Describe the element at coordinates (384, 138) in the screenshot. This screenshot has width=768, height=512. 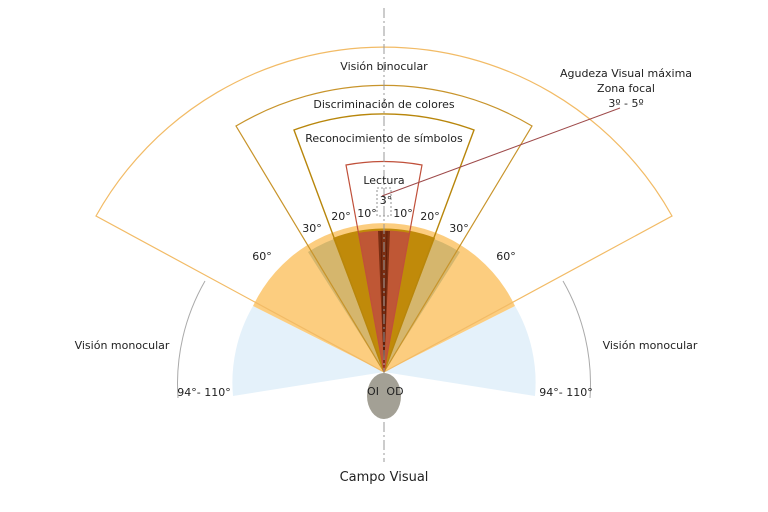
I see `symbol-recognition-label: Reconocimiento de símbolos` at that location.